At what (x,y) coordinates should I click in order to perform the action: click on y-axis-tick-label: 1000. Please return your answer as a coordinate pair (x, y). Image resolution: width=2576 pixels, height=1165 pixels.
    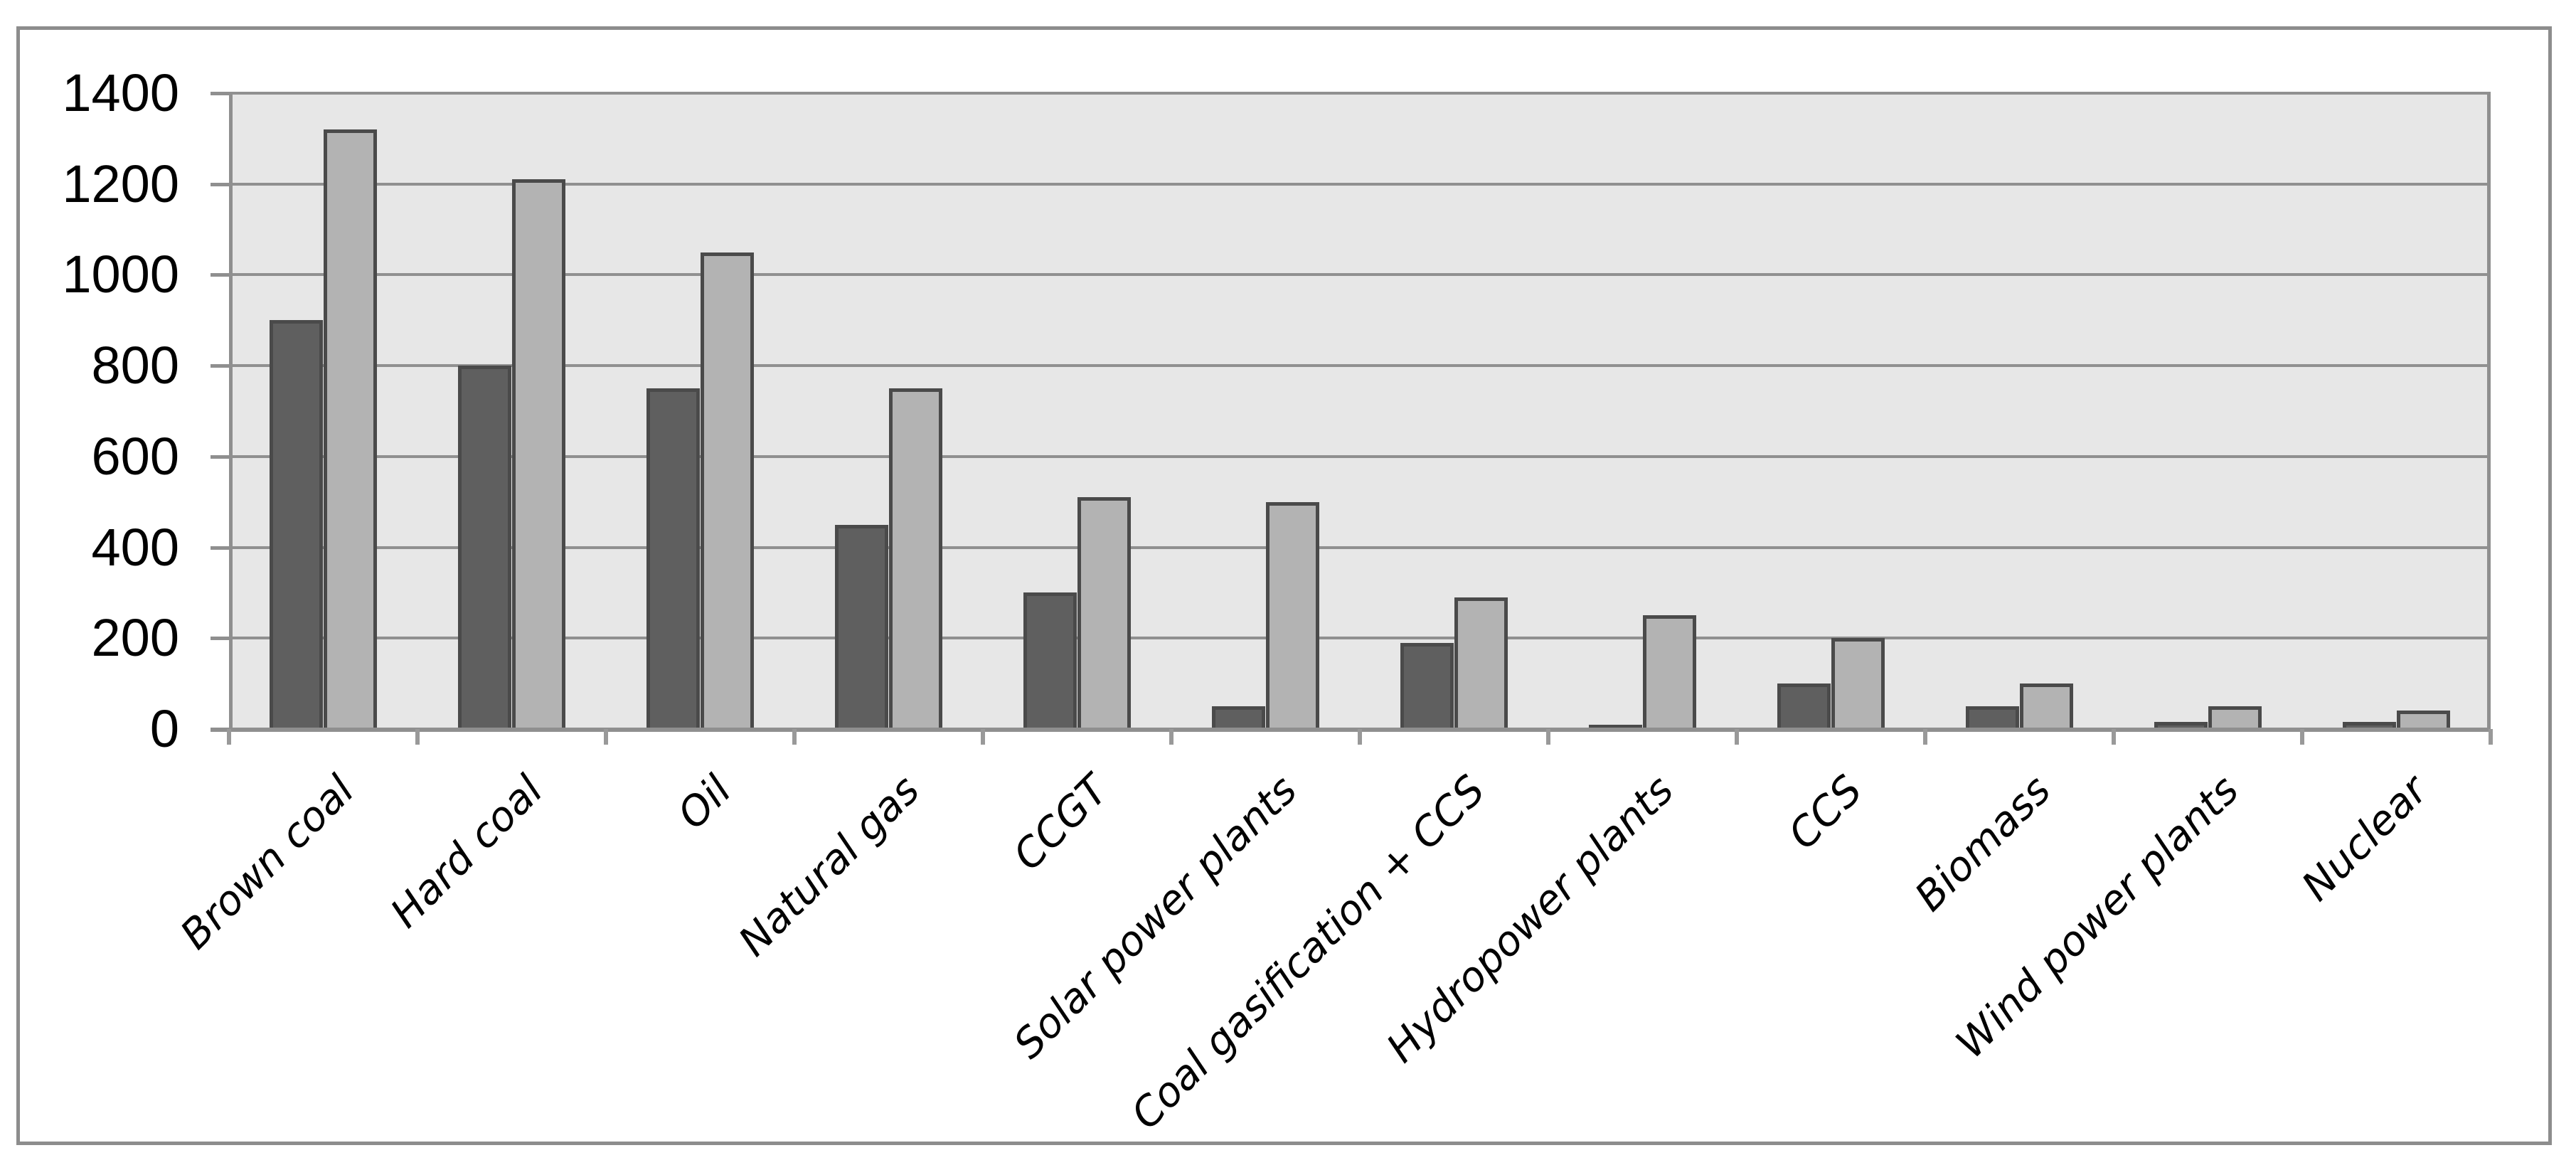
    Looking at the image, I should click on (120, 274).